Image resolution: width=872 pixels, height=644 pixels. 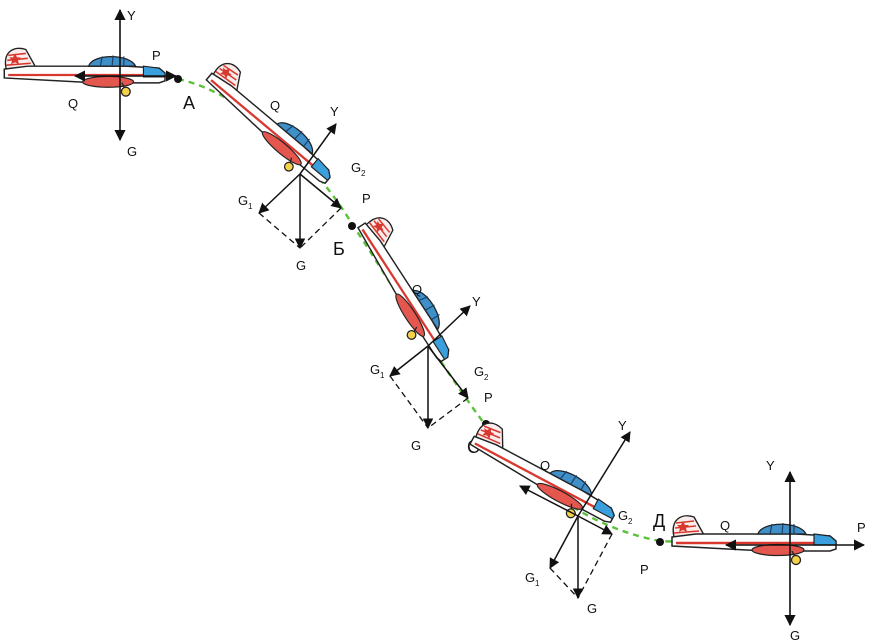 I want to click on plane-level-end: Y G Q P, so click(x=768, y=550).